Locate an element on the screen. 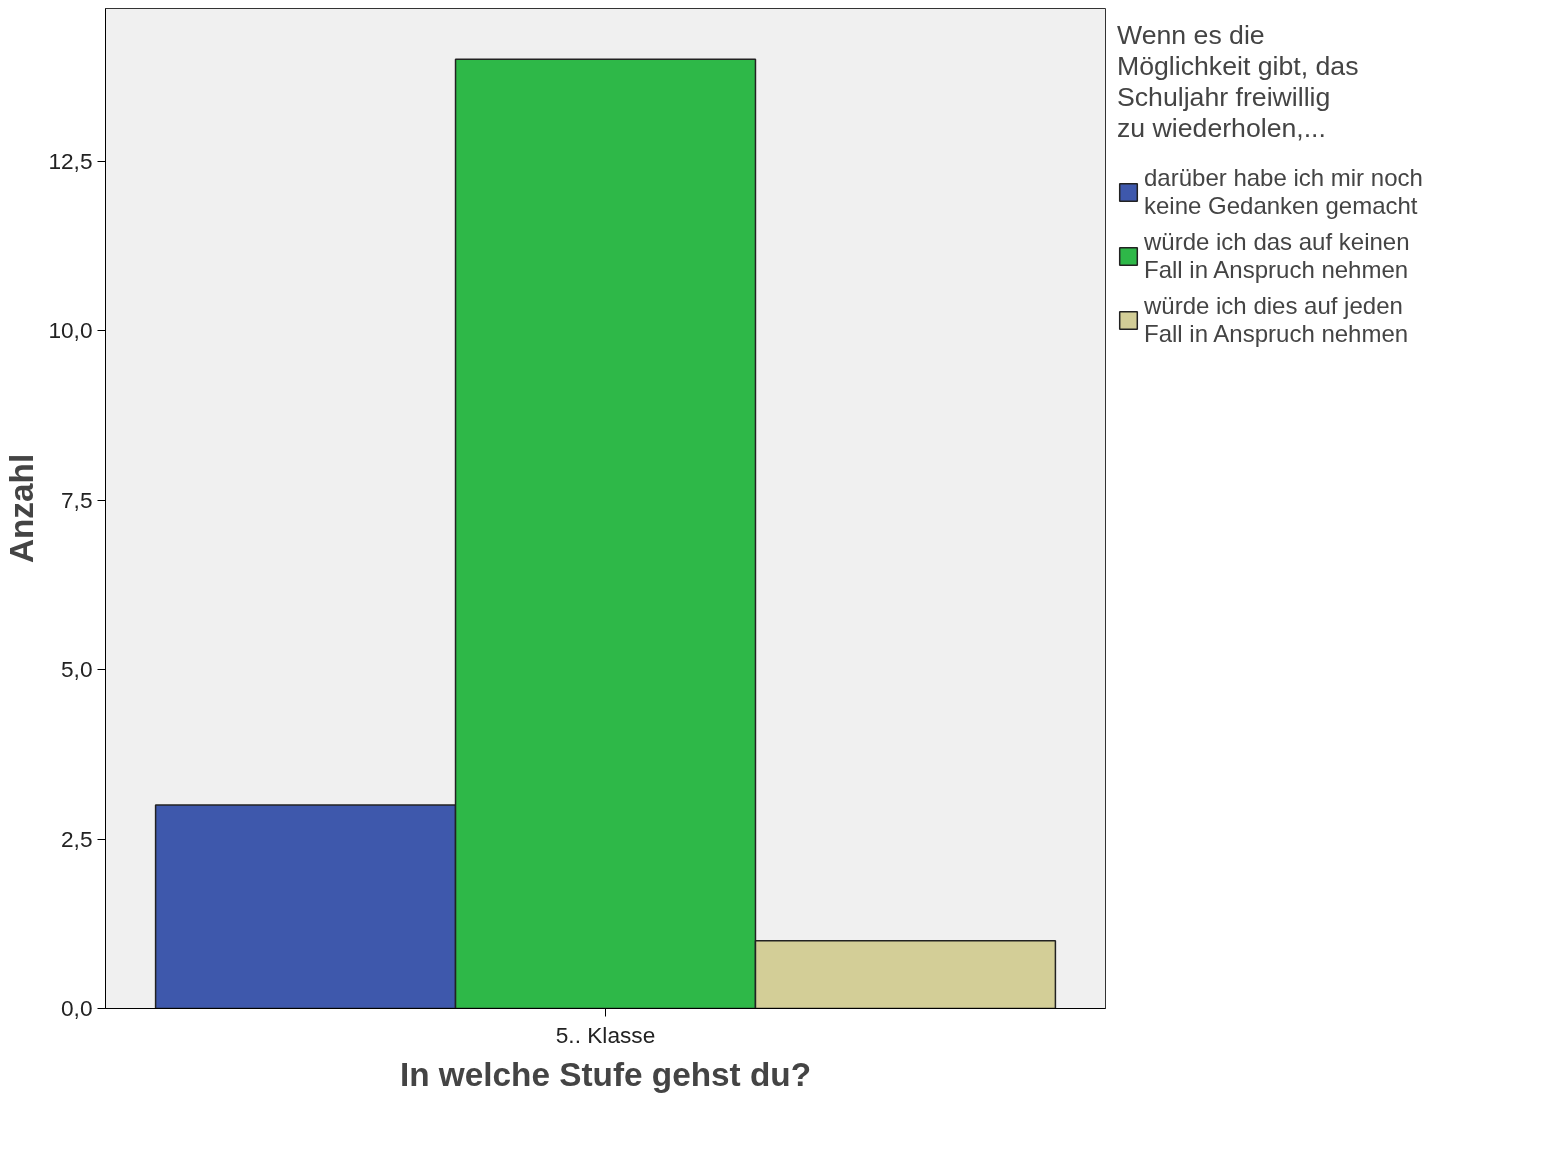 The height and width of the screenshot is (1175, 1550). x-tick-label: 5.. Klasse is located at coordinates (605, 1034).